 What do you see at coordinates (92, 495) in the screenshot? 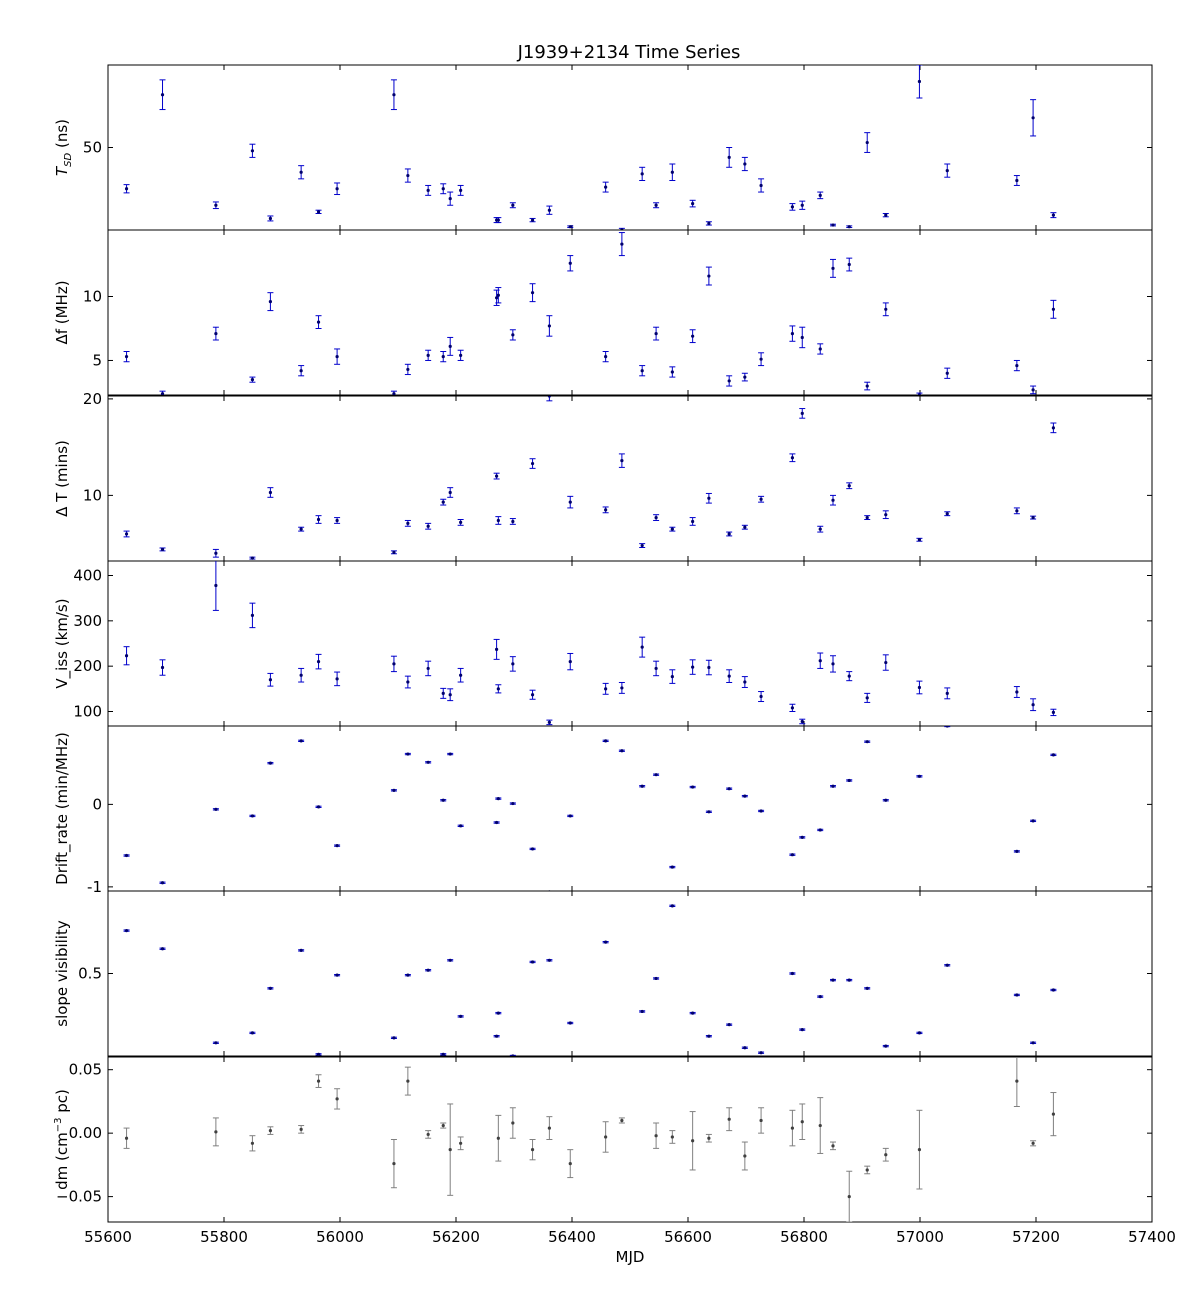
I see `y-tick-label: 10` at bounding box center [92, 495].